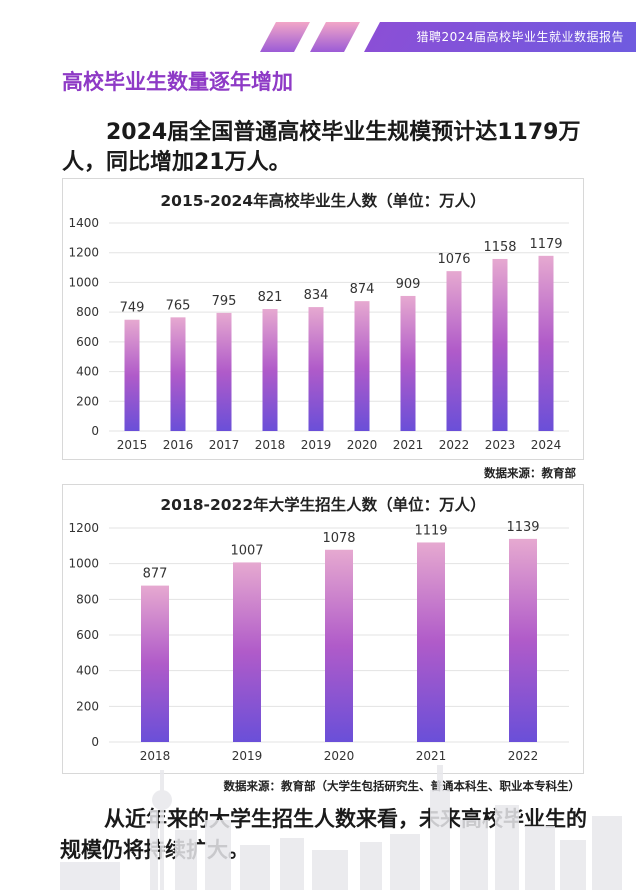  What do you see at coordinates (362, 289) in the screenshot?
I see `data-label: 874` at bounding box center [362, 289].